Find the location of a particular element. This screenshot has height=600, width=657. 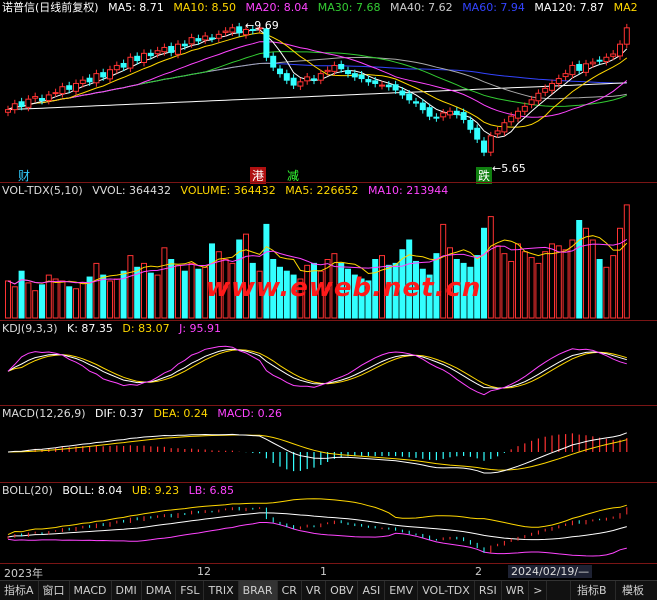

indicator-b-button: 指标B is located at coordinates (591, 590).